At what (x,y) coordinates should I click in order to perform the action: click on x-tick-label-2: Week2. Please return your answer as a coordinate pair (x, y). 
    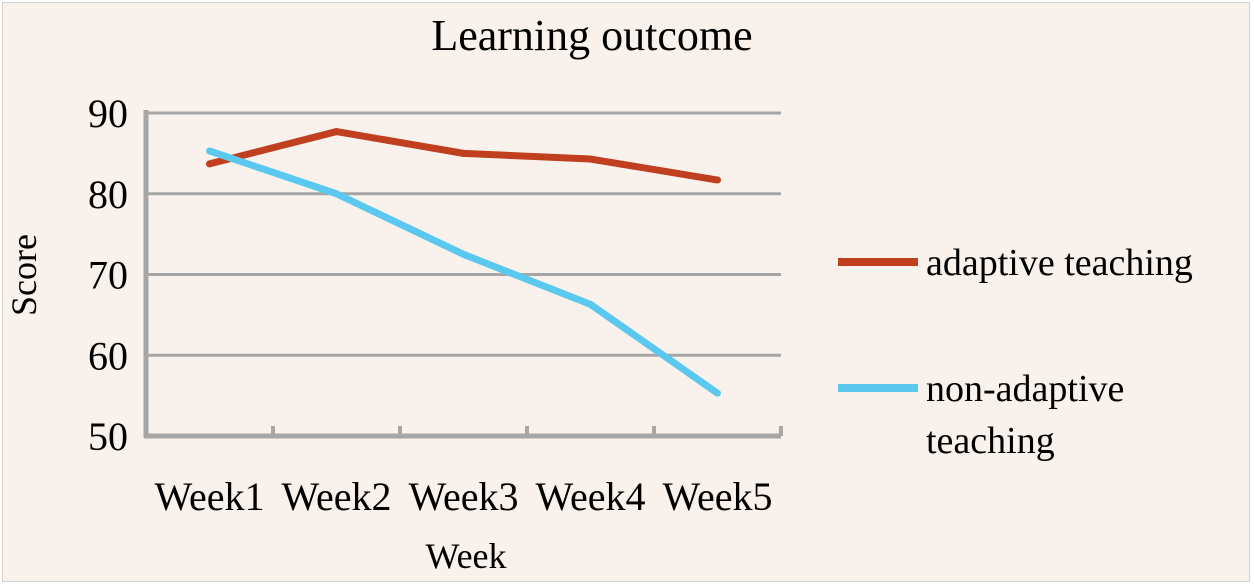
    Looking at the image, I should click on (336, 496).